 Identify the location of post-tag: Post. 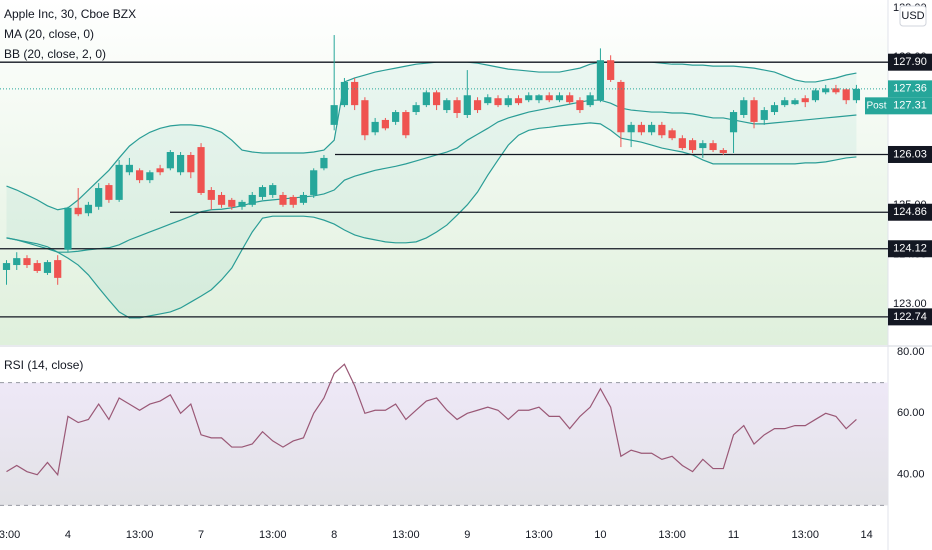
(876, 105).